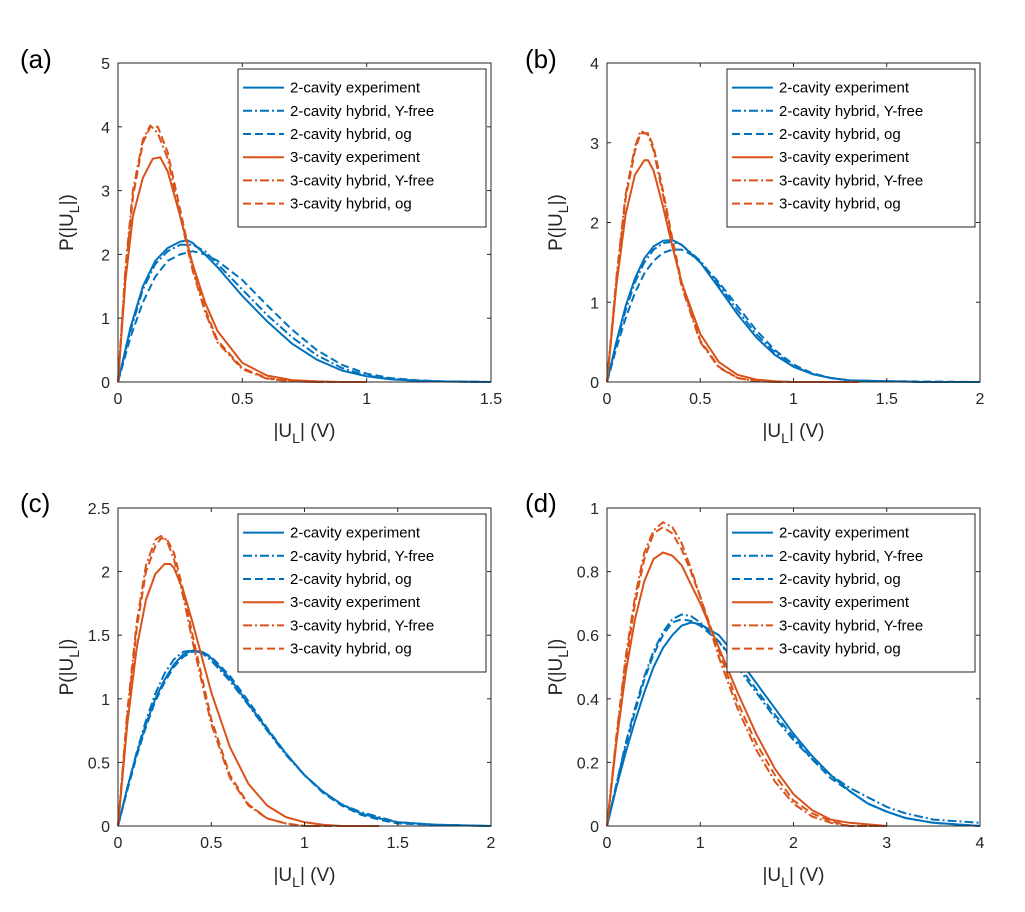 The image size is (1025, 912). Describe the element at coordinates (588, 573) in the screenshot. I see `y-tick-label: 0.8` at that location.